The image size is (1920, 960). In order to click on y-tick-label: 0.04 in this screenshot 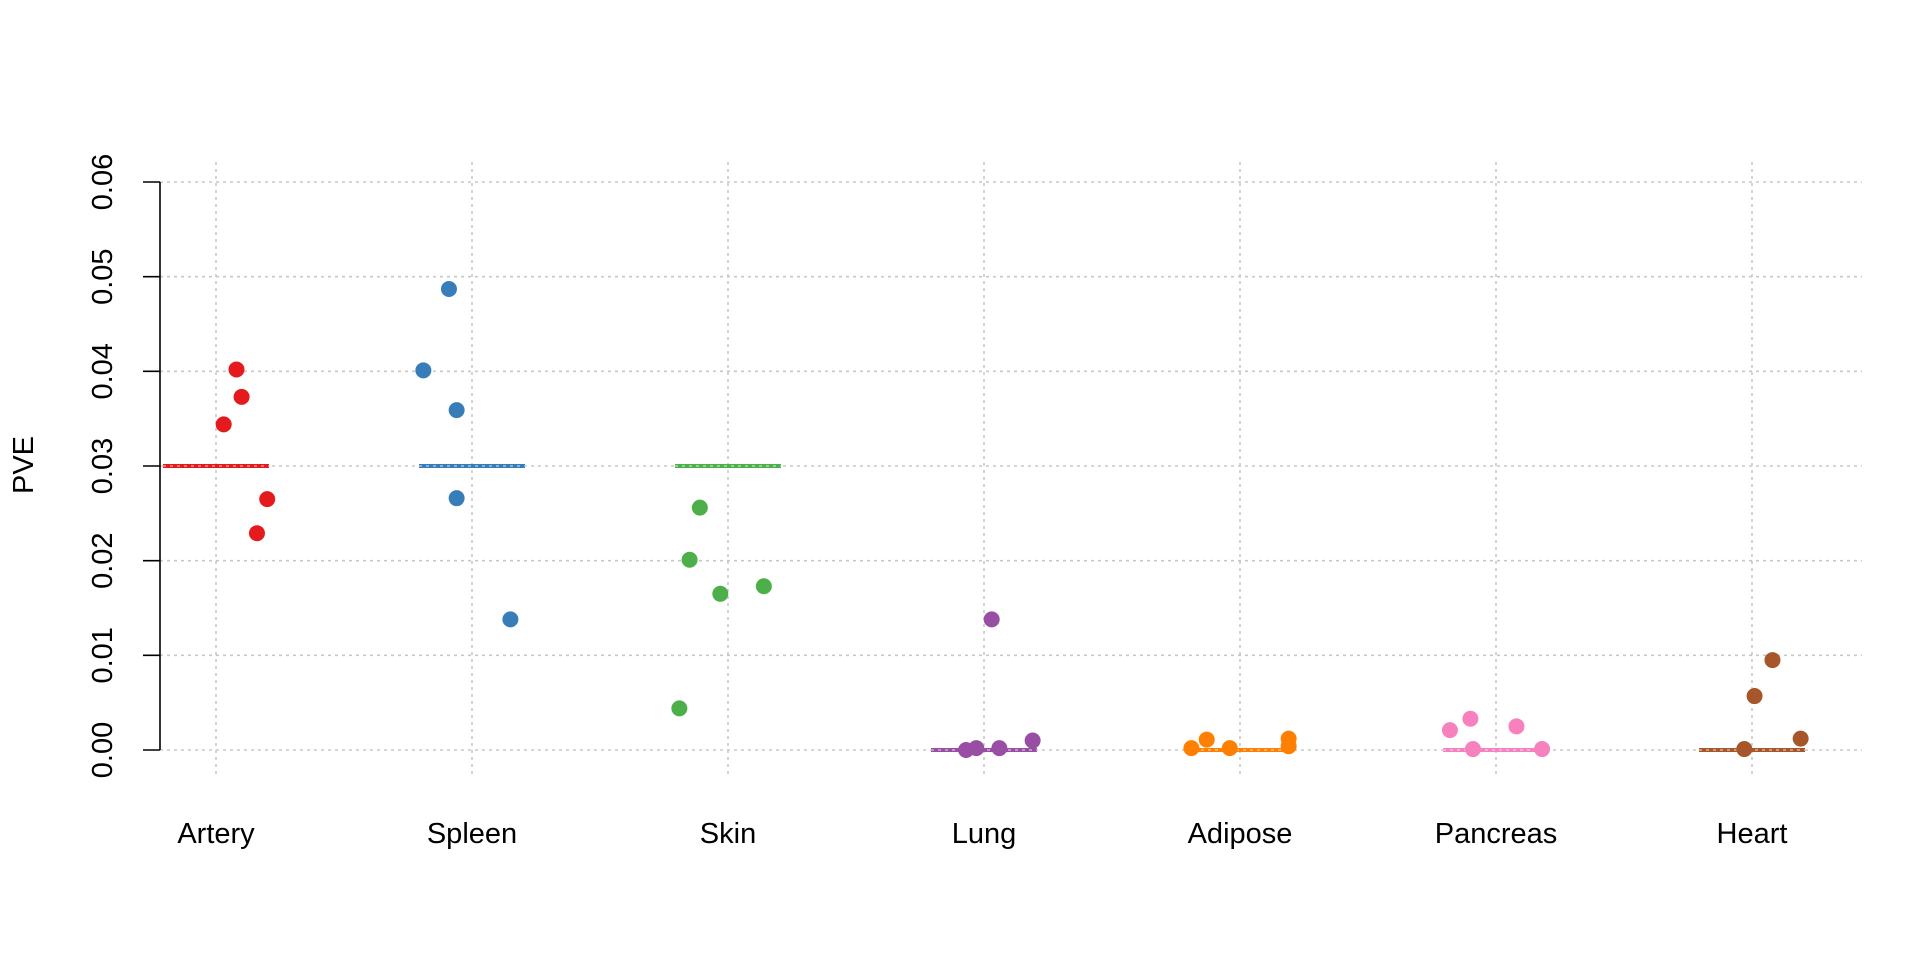, I will do `click(103, 371)`.